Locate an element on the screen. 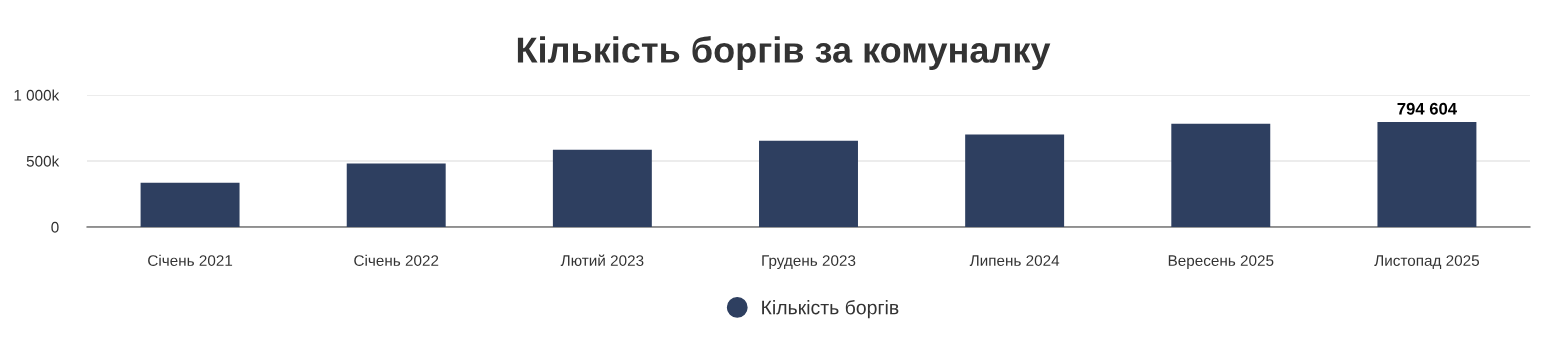  y-tick-label: 500k is located at coordinates (43, 161).